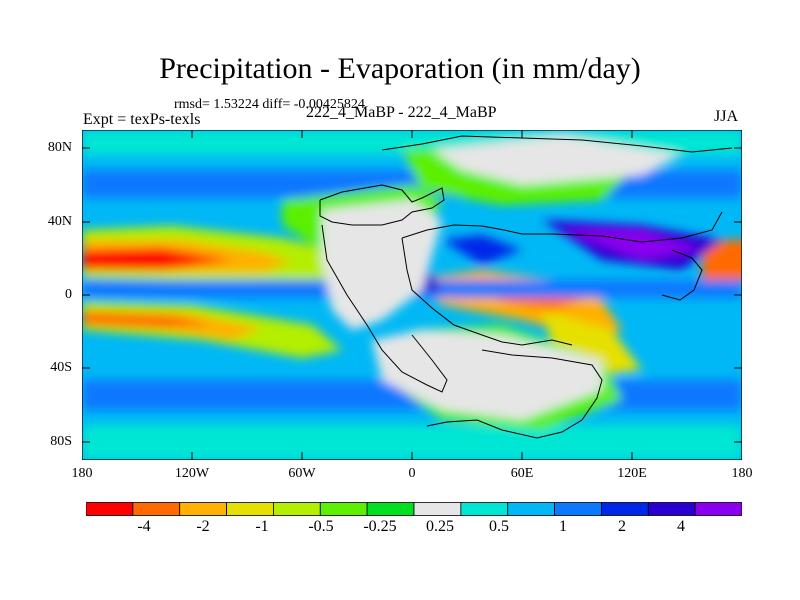 This screenshot has width=800, height=600. What do you see at coordinates (622, 526) in the screenshot?
I see `colorbar-label: 2` at bounding box center [622, 526].